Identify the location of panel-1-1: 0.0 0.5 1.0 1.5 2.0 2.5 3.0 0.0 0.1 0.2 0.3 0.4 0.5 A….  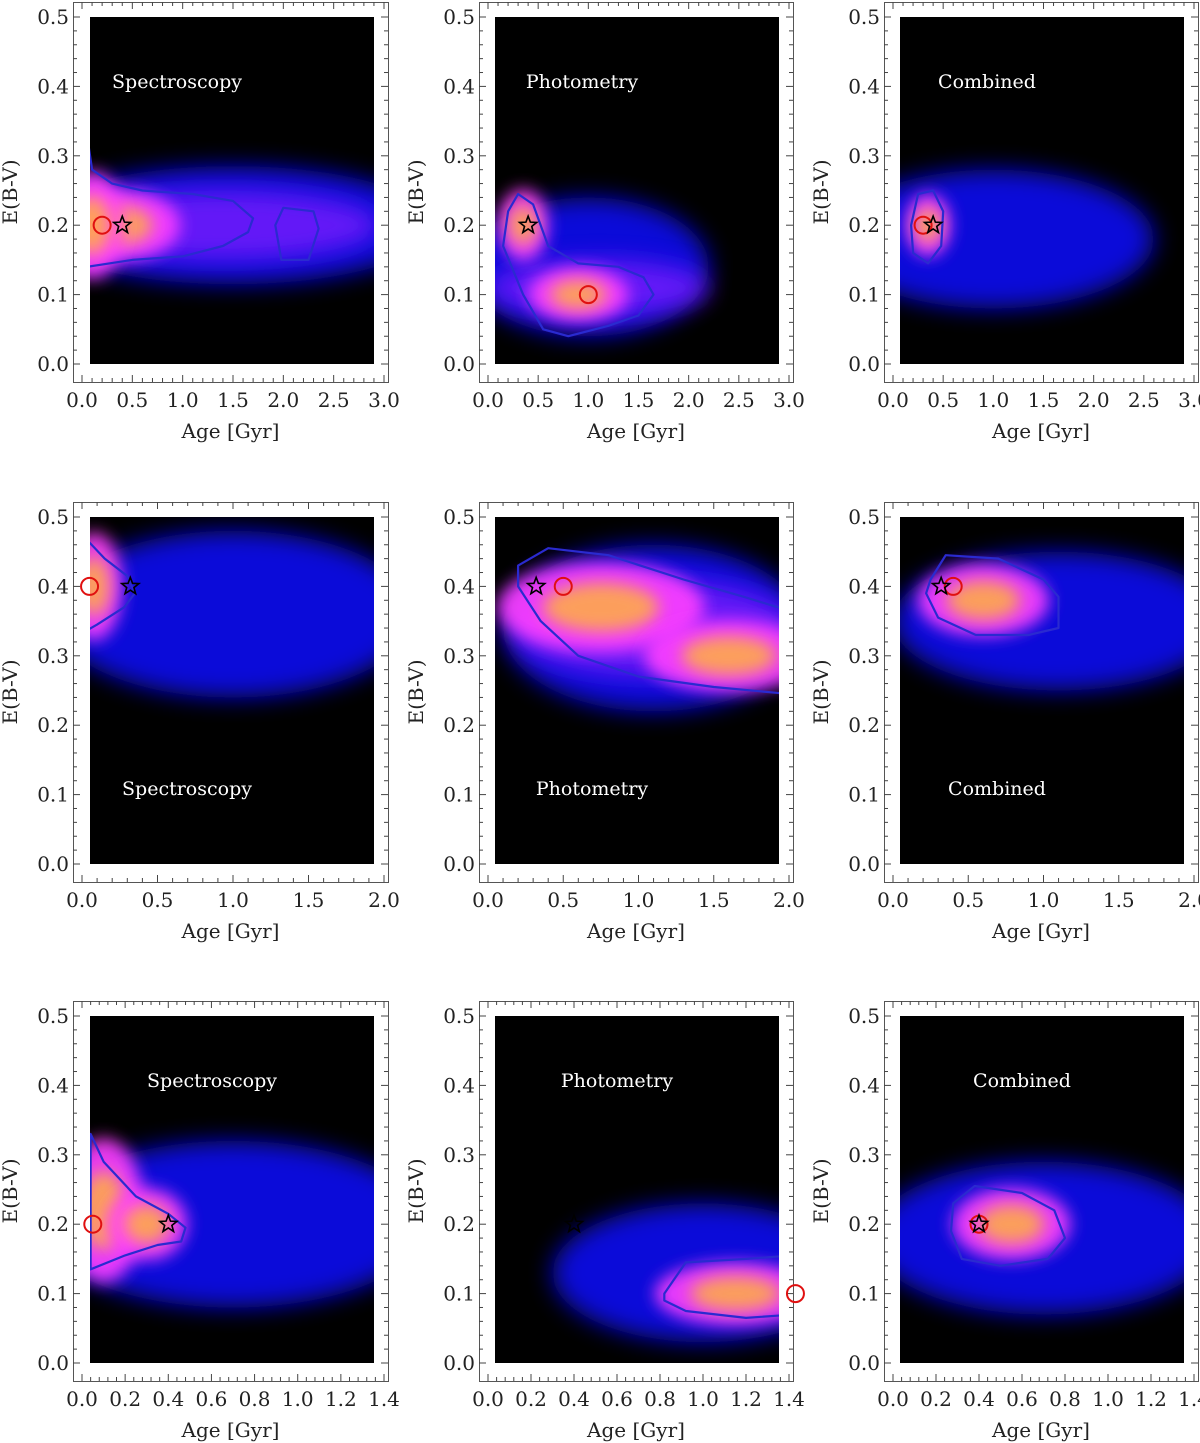
(200, 222).